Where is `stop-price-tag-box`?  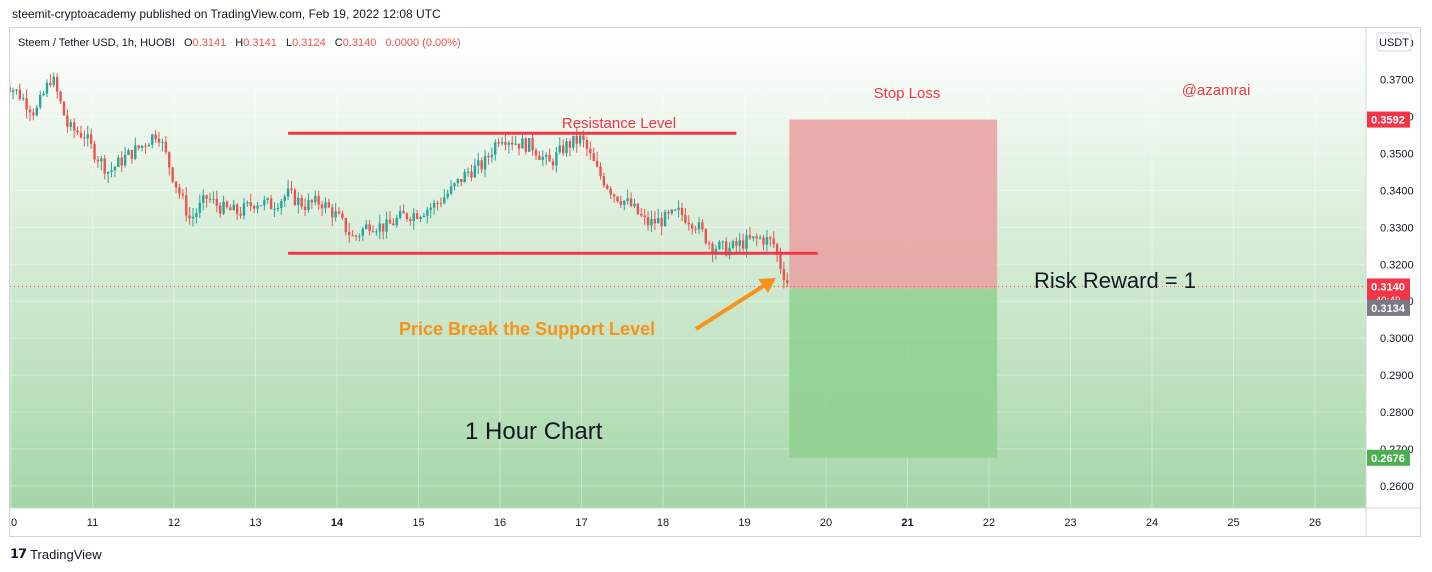 stop-price-tag-box is located at coordinates (1388, 119).